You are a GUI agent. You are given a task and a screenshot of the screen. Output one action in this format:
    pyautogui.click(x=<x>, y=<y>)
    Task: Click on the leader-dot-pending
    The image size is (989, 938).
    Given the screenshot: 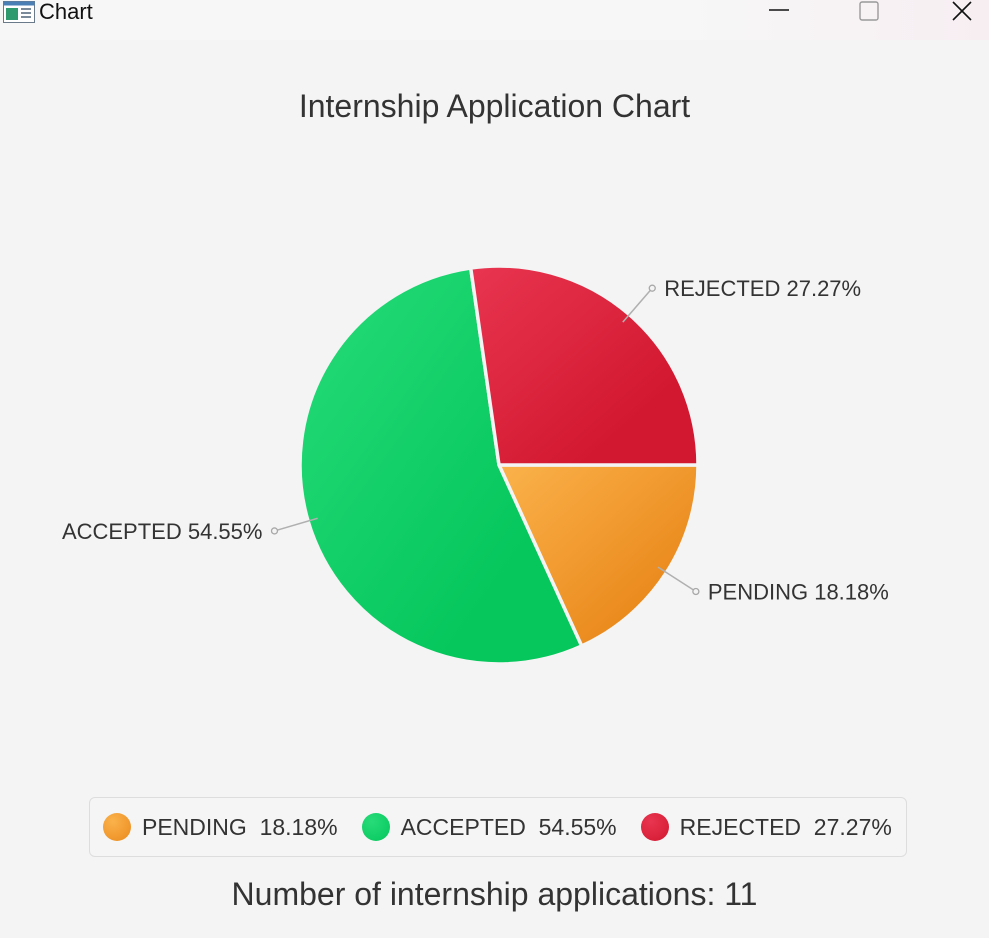 What is the action you would take?
    pyautogui.click(x=696, y=591)
    